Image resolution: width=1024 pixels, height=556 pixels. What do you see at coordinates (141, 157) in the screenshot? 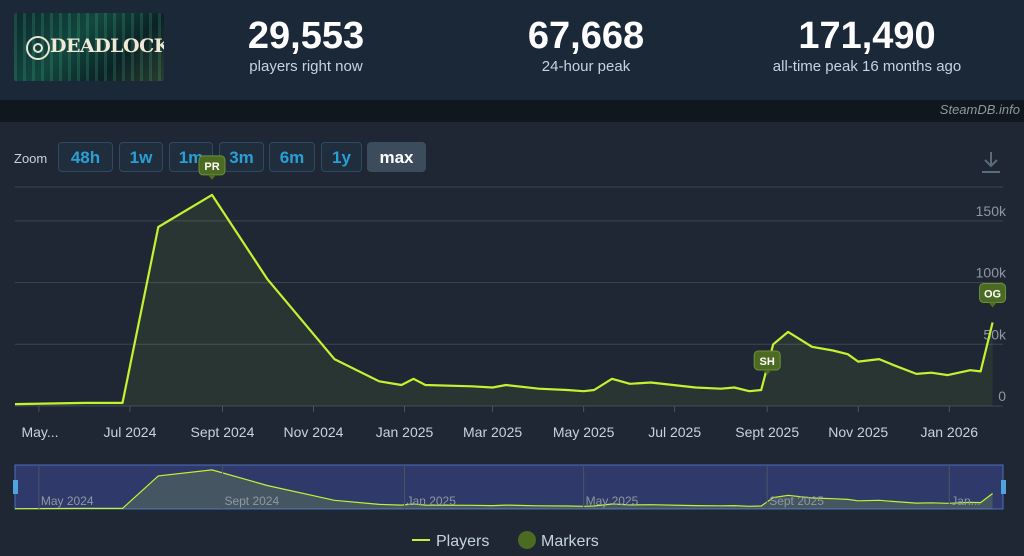
I see `zoom-1w-button: 1w` at bounding box center [141, 157].